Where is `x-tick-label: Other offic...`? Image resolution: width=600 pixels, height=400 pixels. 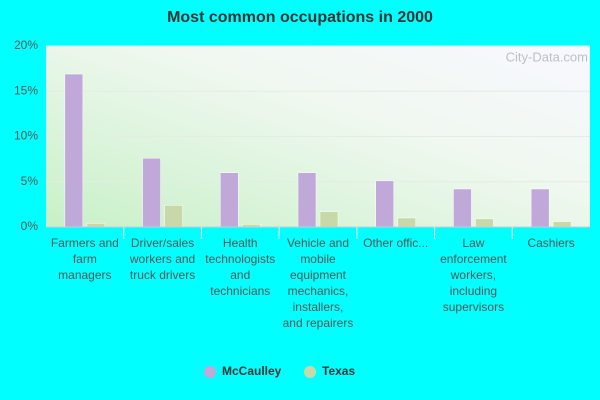
x-tick-label: Other offic... is located at coordinates (396, 243).